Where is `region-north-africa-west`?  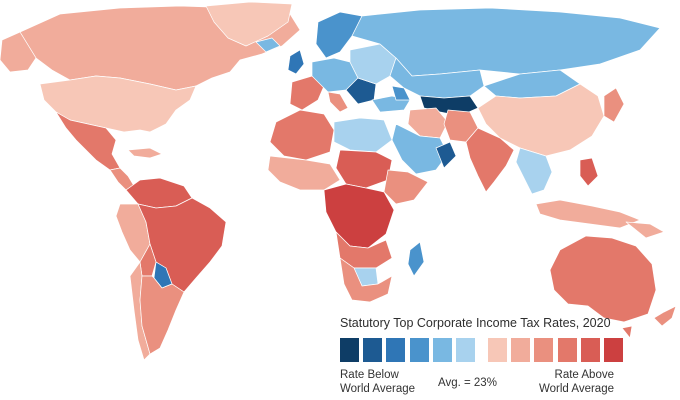
region-north-africa-west is located at coordinates (302, 135).